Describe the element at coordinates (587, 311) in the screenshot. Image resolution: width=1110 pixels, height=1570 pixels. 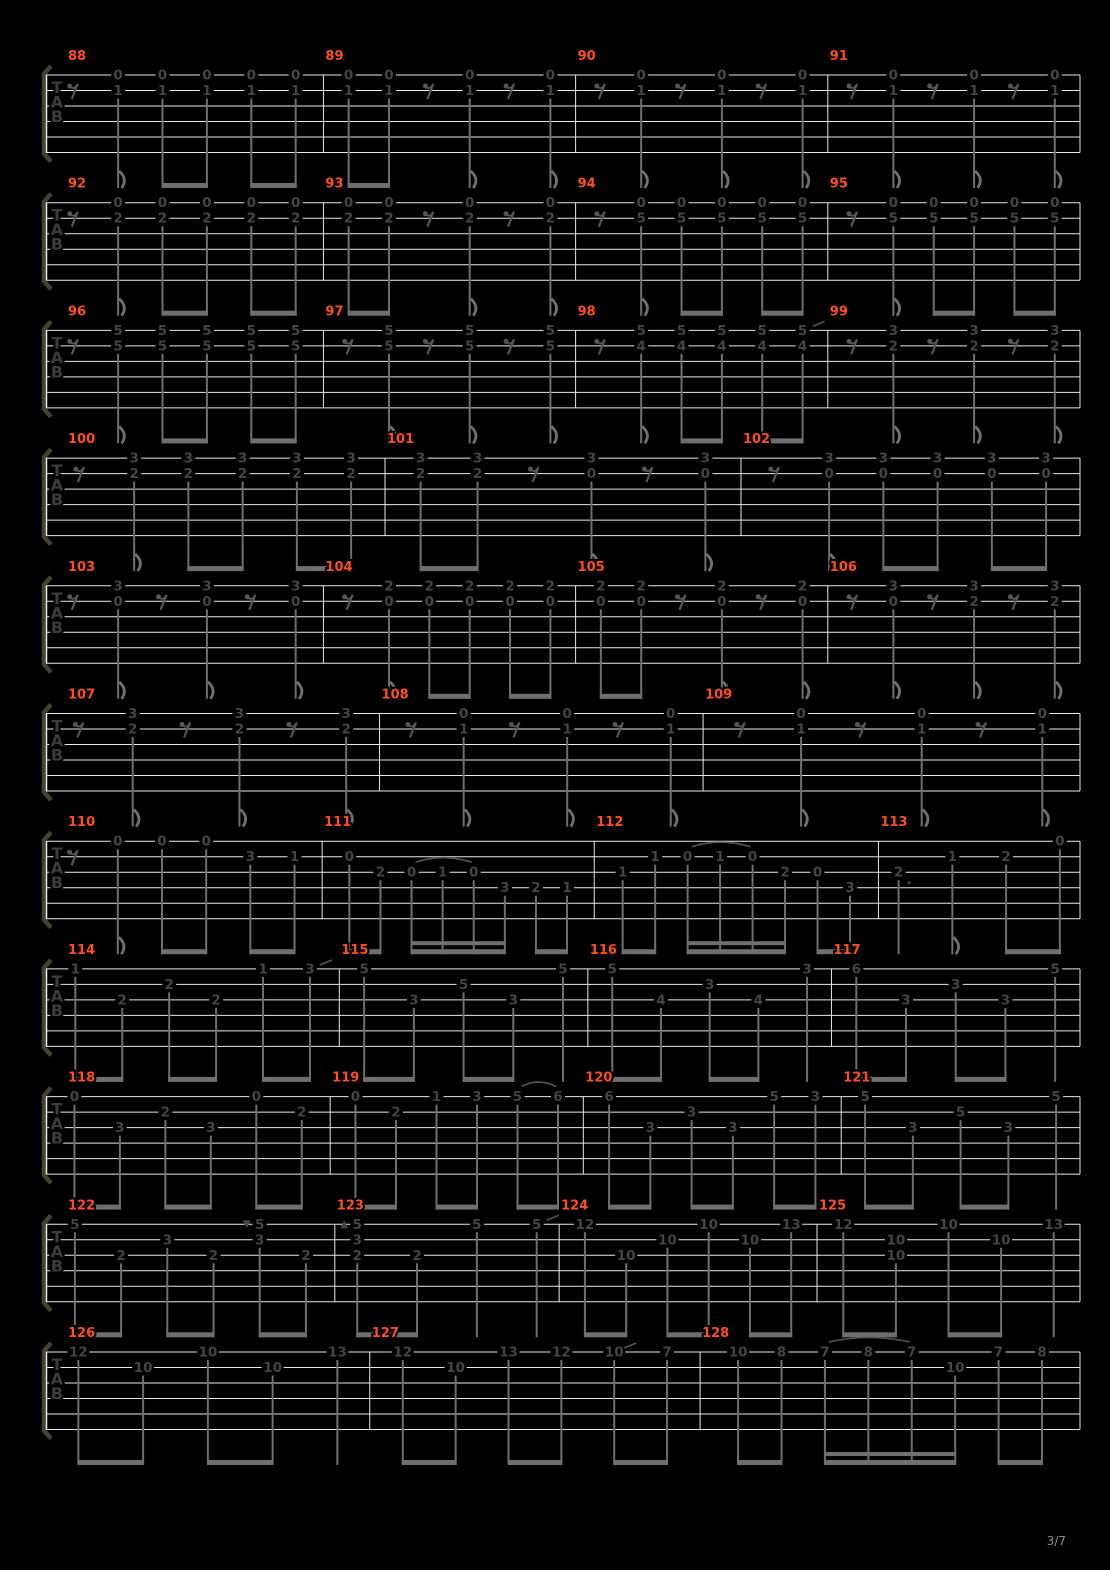
I see `measure-number: 98` at that location.